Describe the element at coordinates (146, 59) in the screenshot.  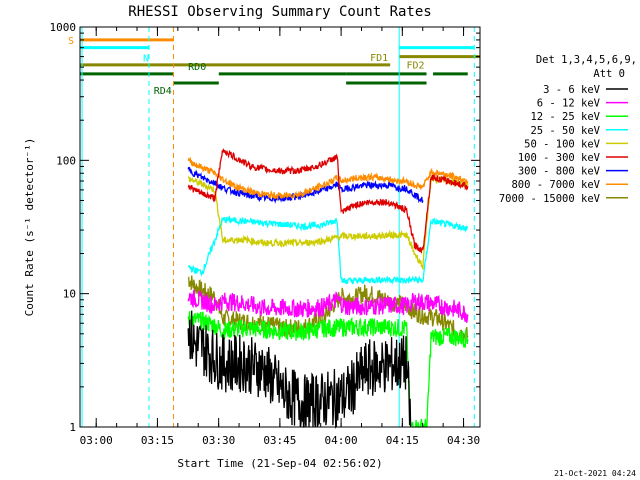
I see `state-label-n: N` at that location.